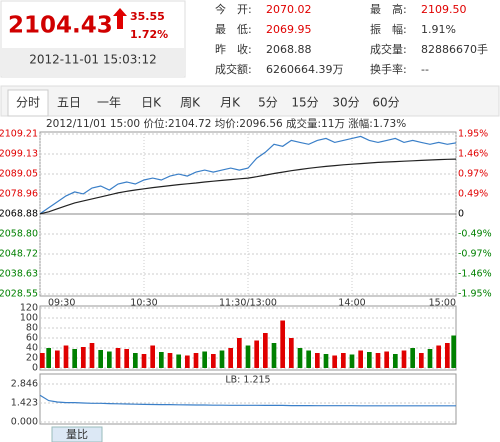 This screenshot has width=500, height=442. I want to click on stat-value: 2109.50, so click(444, 9).